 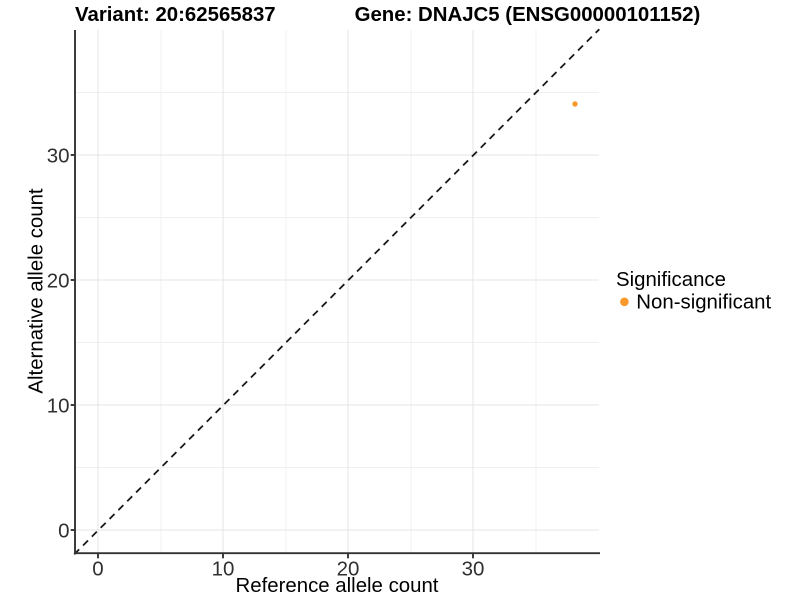 I want to click on svg-text: Variant: 20:62565837, so click(x=175, y=15).